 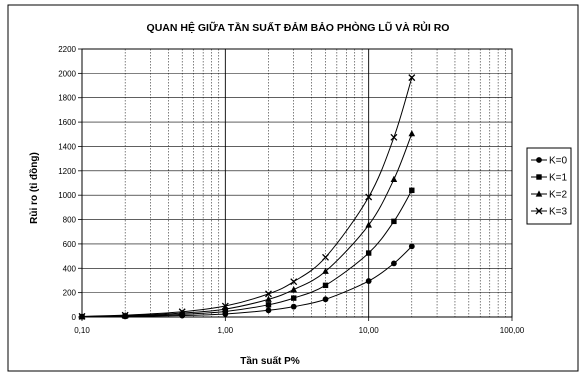 What do you see at coordinates (270, 361) in the screenshot?
I see `x-axis-label: Tần suất P%` at bounding box center [270, 361].